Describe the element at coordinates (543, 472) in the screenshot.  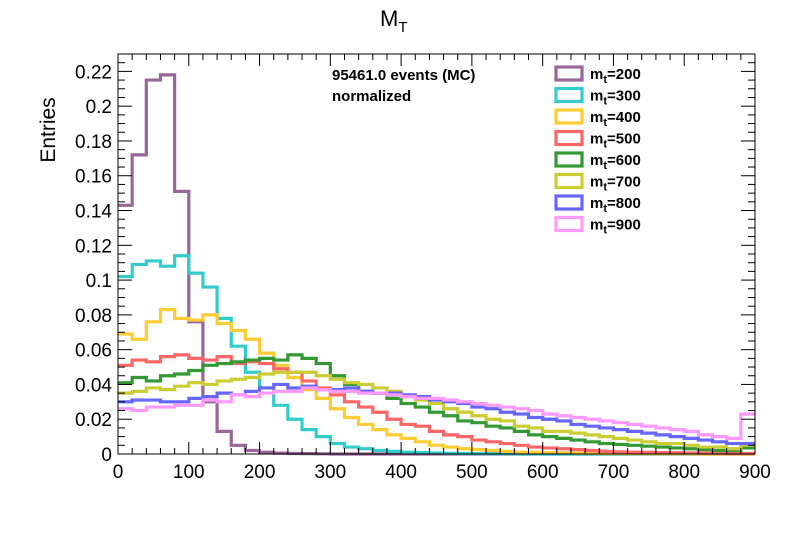
I see `x-tick-label: 600` at that location.